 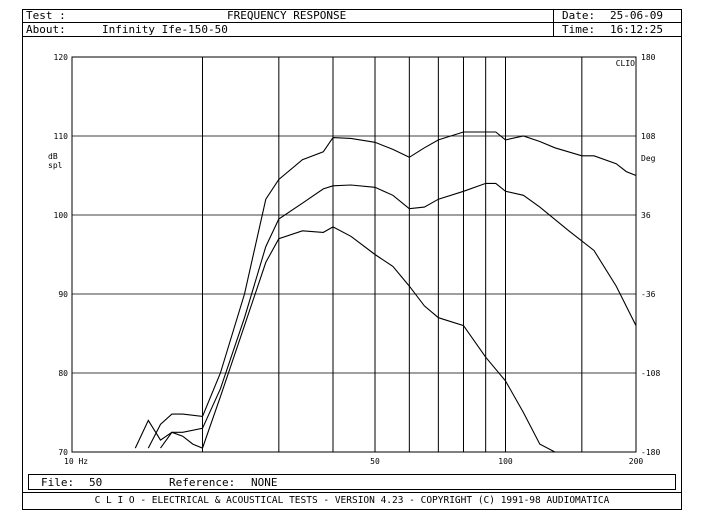 What do you see at coordinates (650, 373) in the screenshot?
I see `y2-tick-label: -108` at bounding box center [650, 373].